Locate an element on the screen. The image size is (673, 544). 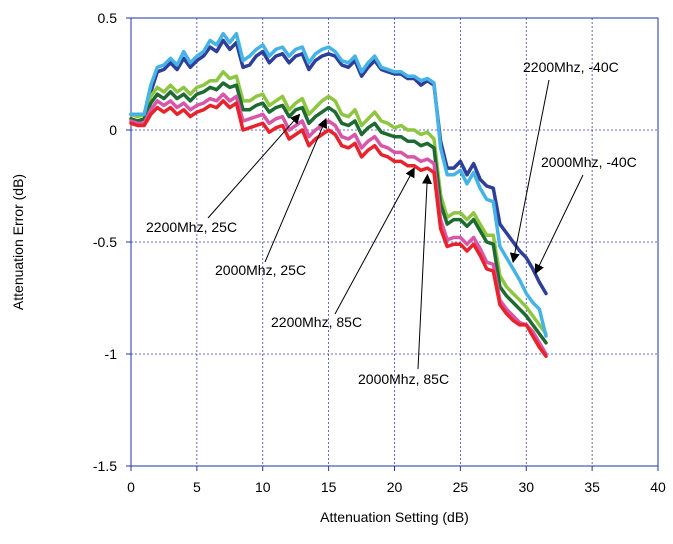
annotation-label: 2000Mhz, 25C is located at coordinates (260, 270).